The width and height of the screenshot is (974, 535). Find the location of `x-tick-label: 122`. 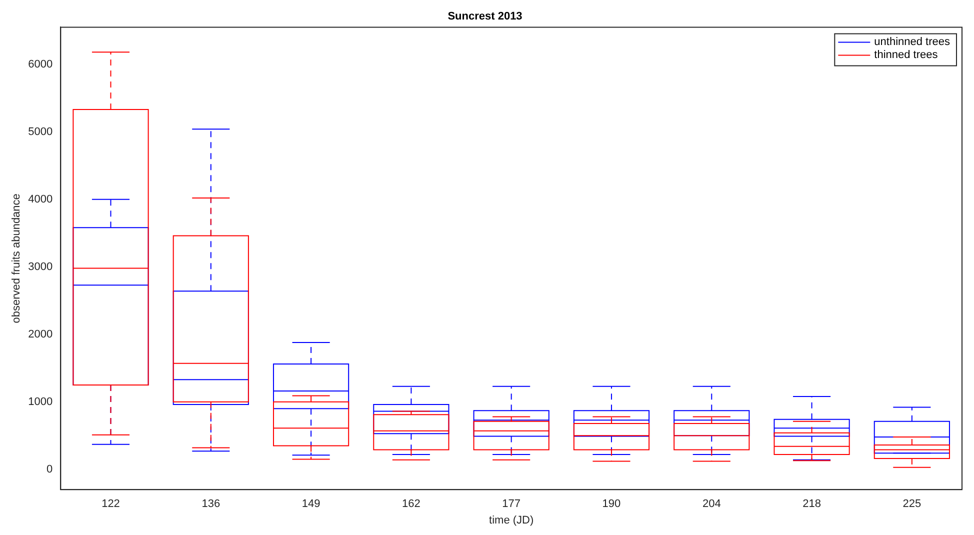

x-tick-label: 122 is located at coordinates (111, 504).